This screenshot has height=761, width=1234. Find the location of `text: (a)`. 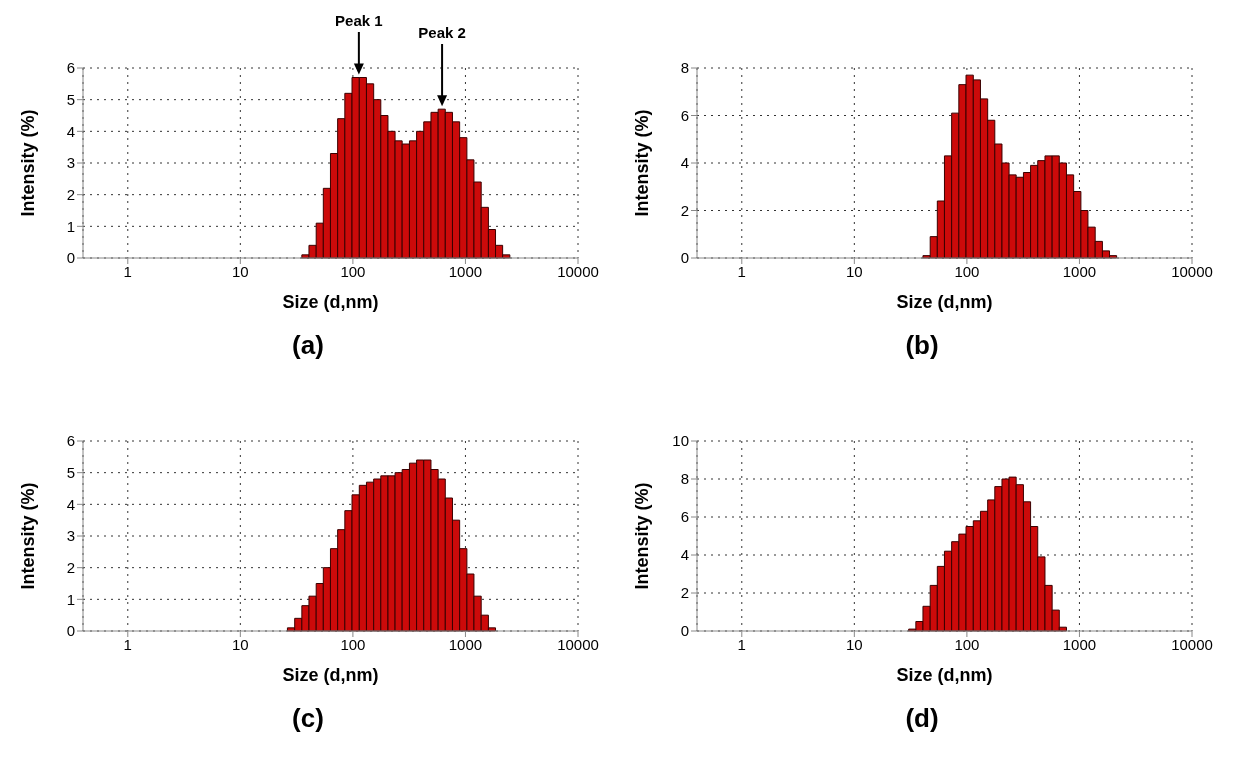

text: (a) is located at coordinates (308, 345).